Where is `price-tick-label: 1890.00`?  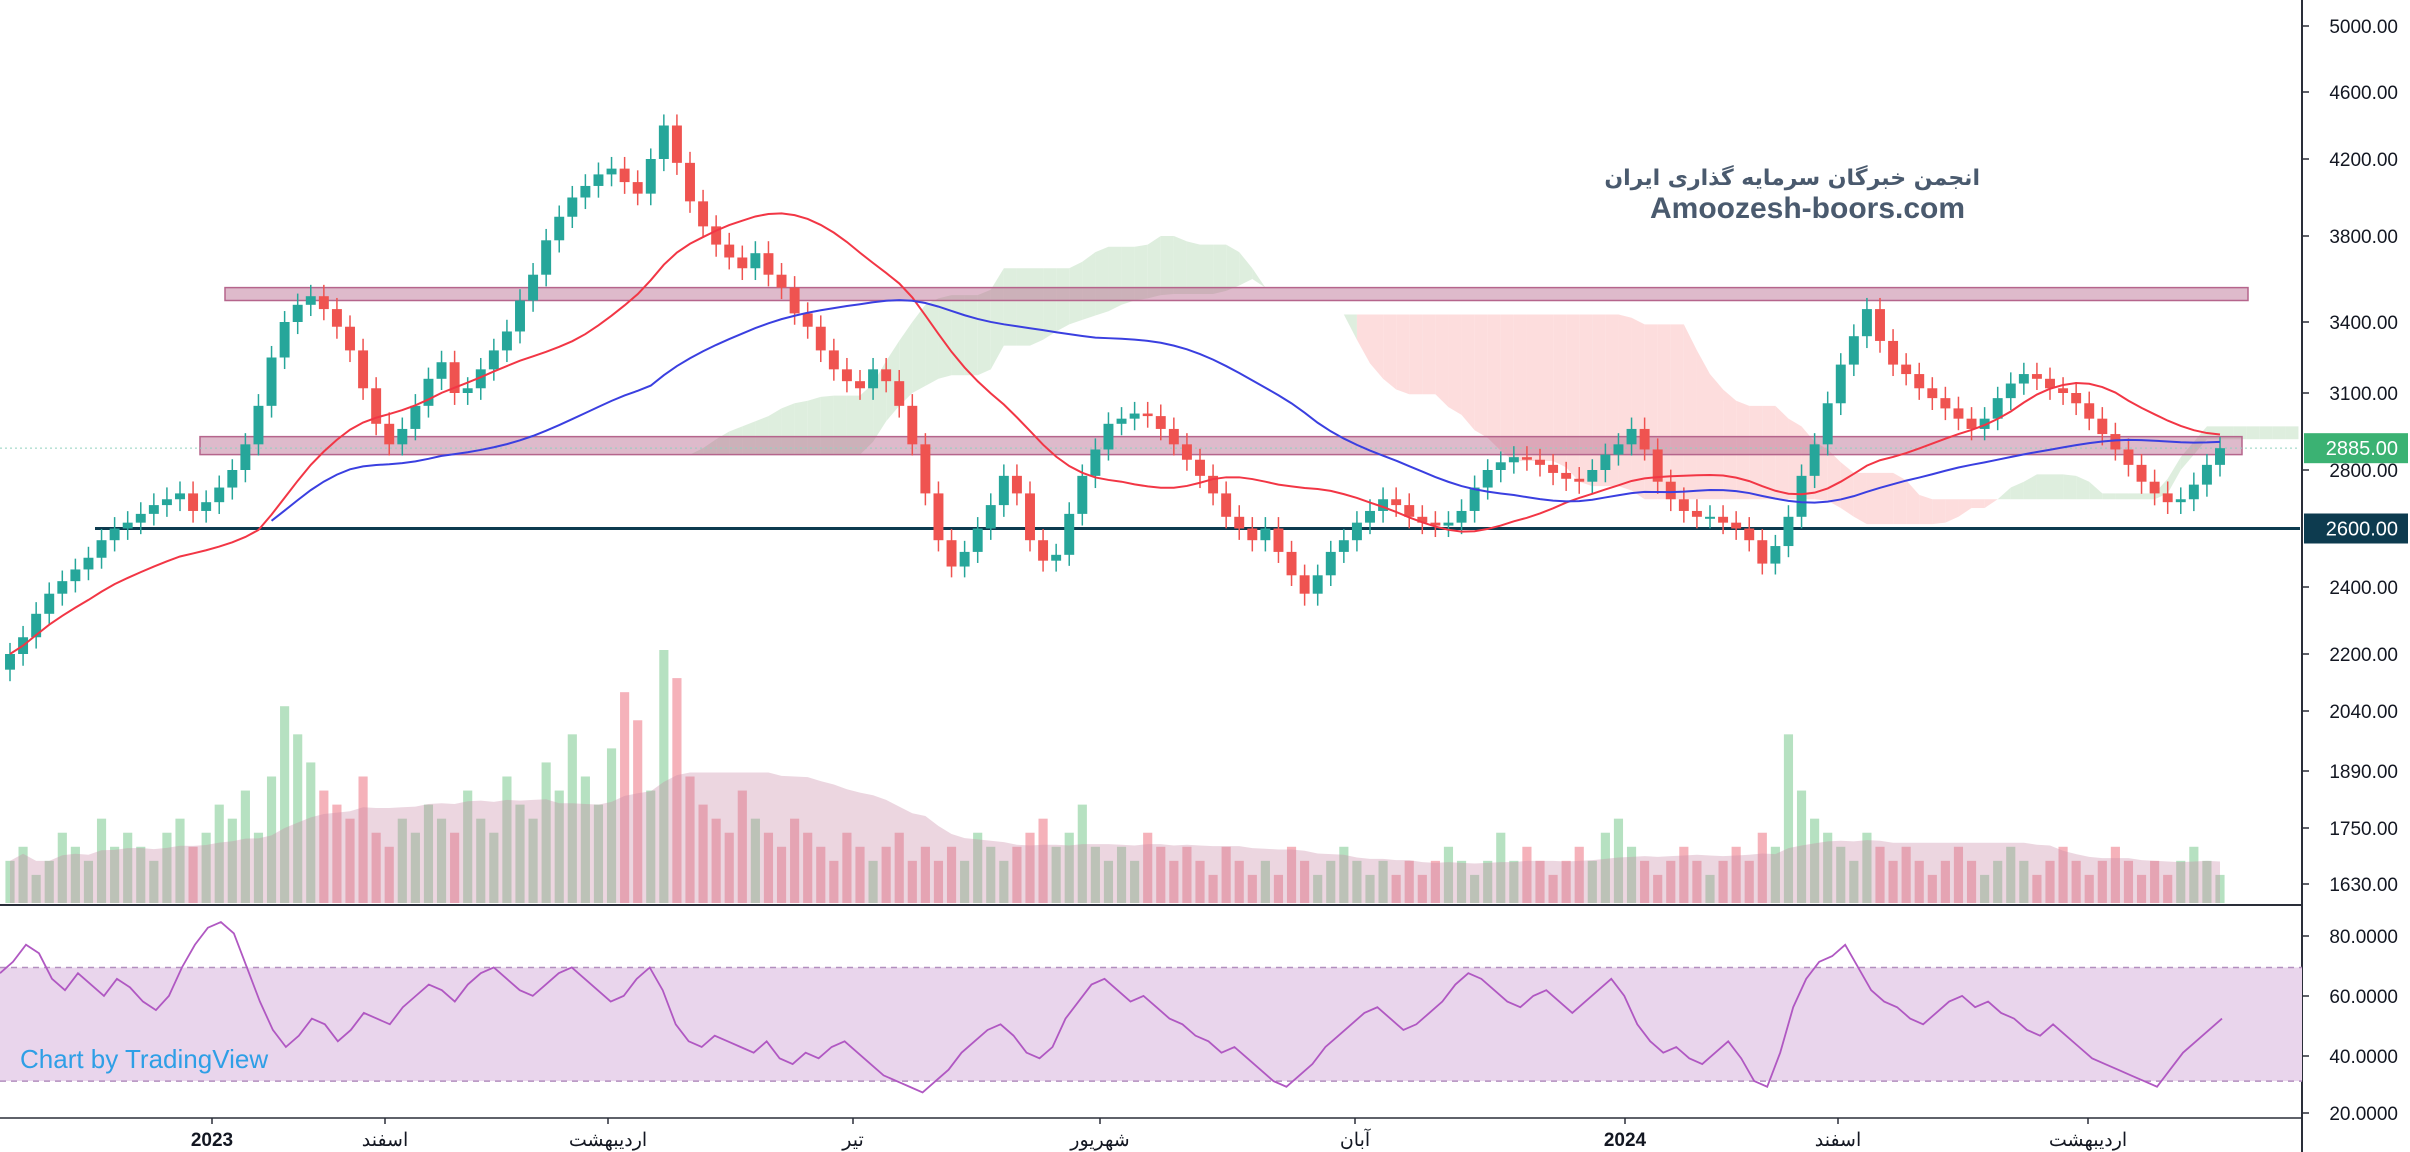 price-tick-label: 1890.00 is located at coordinates (2363, 772).